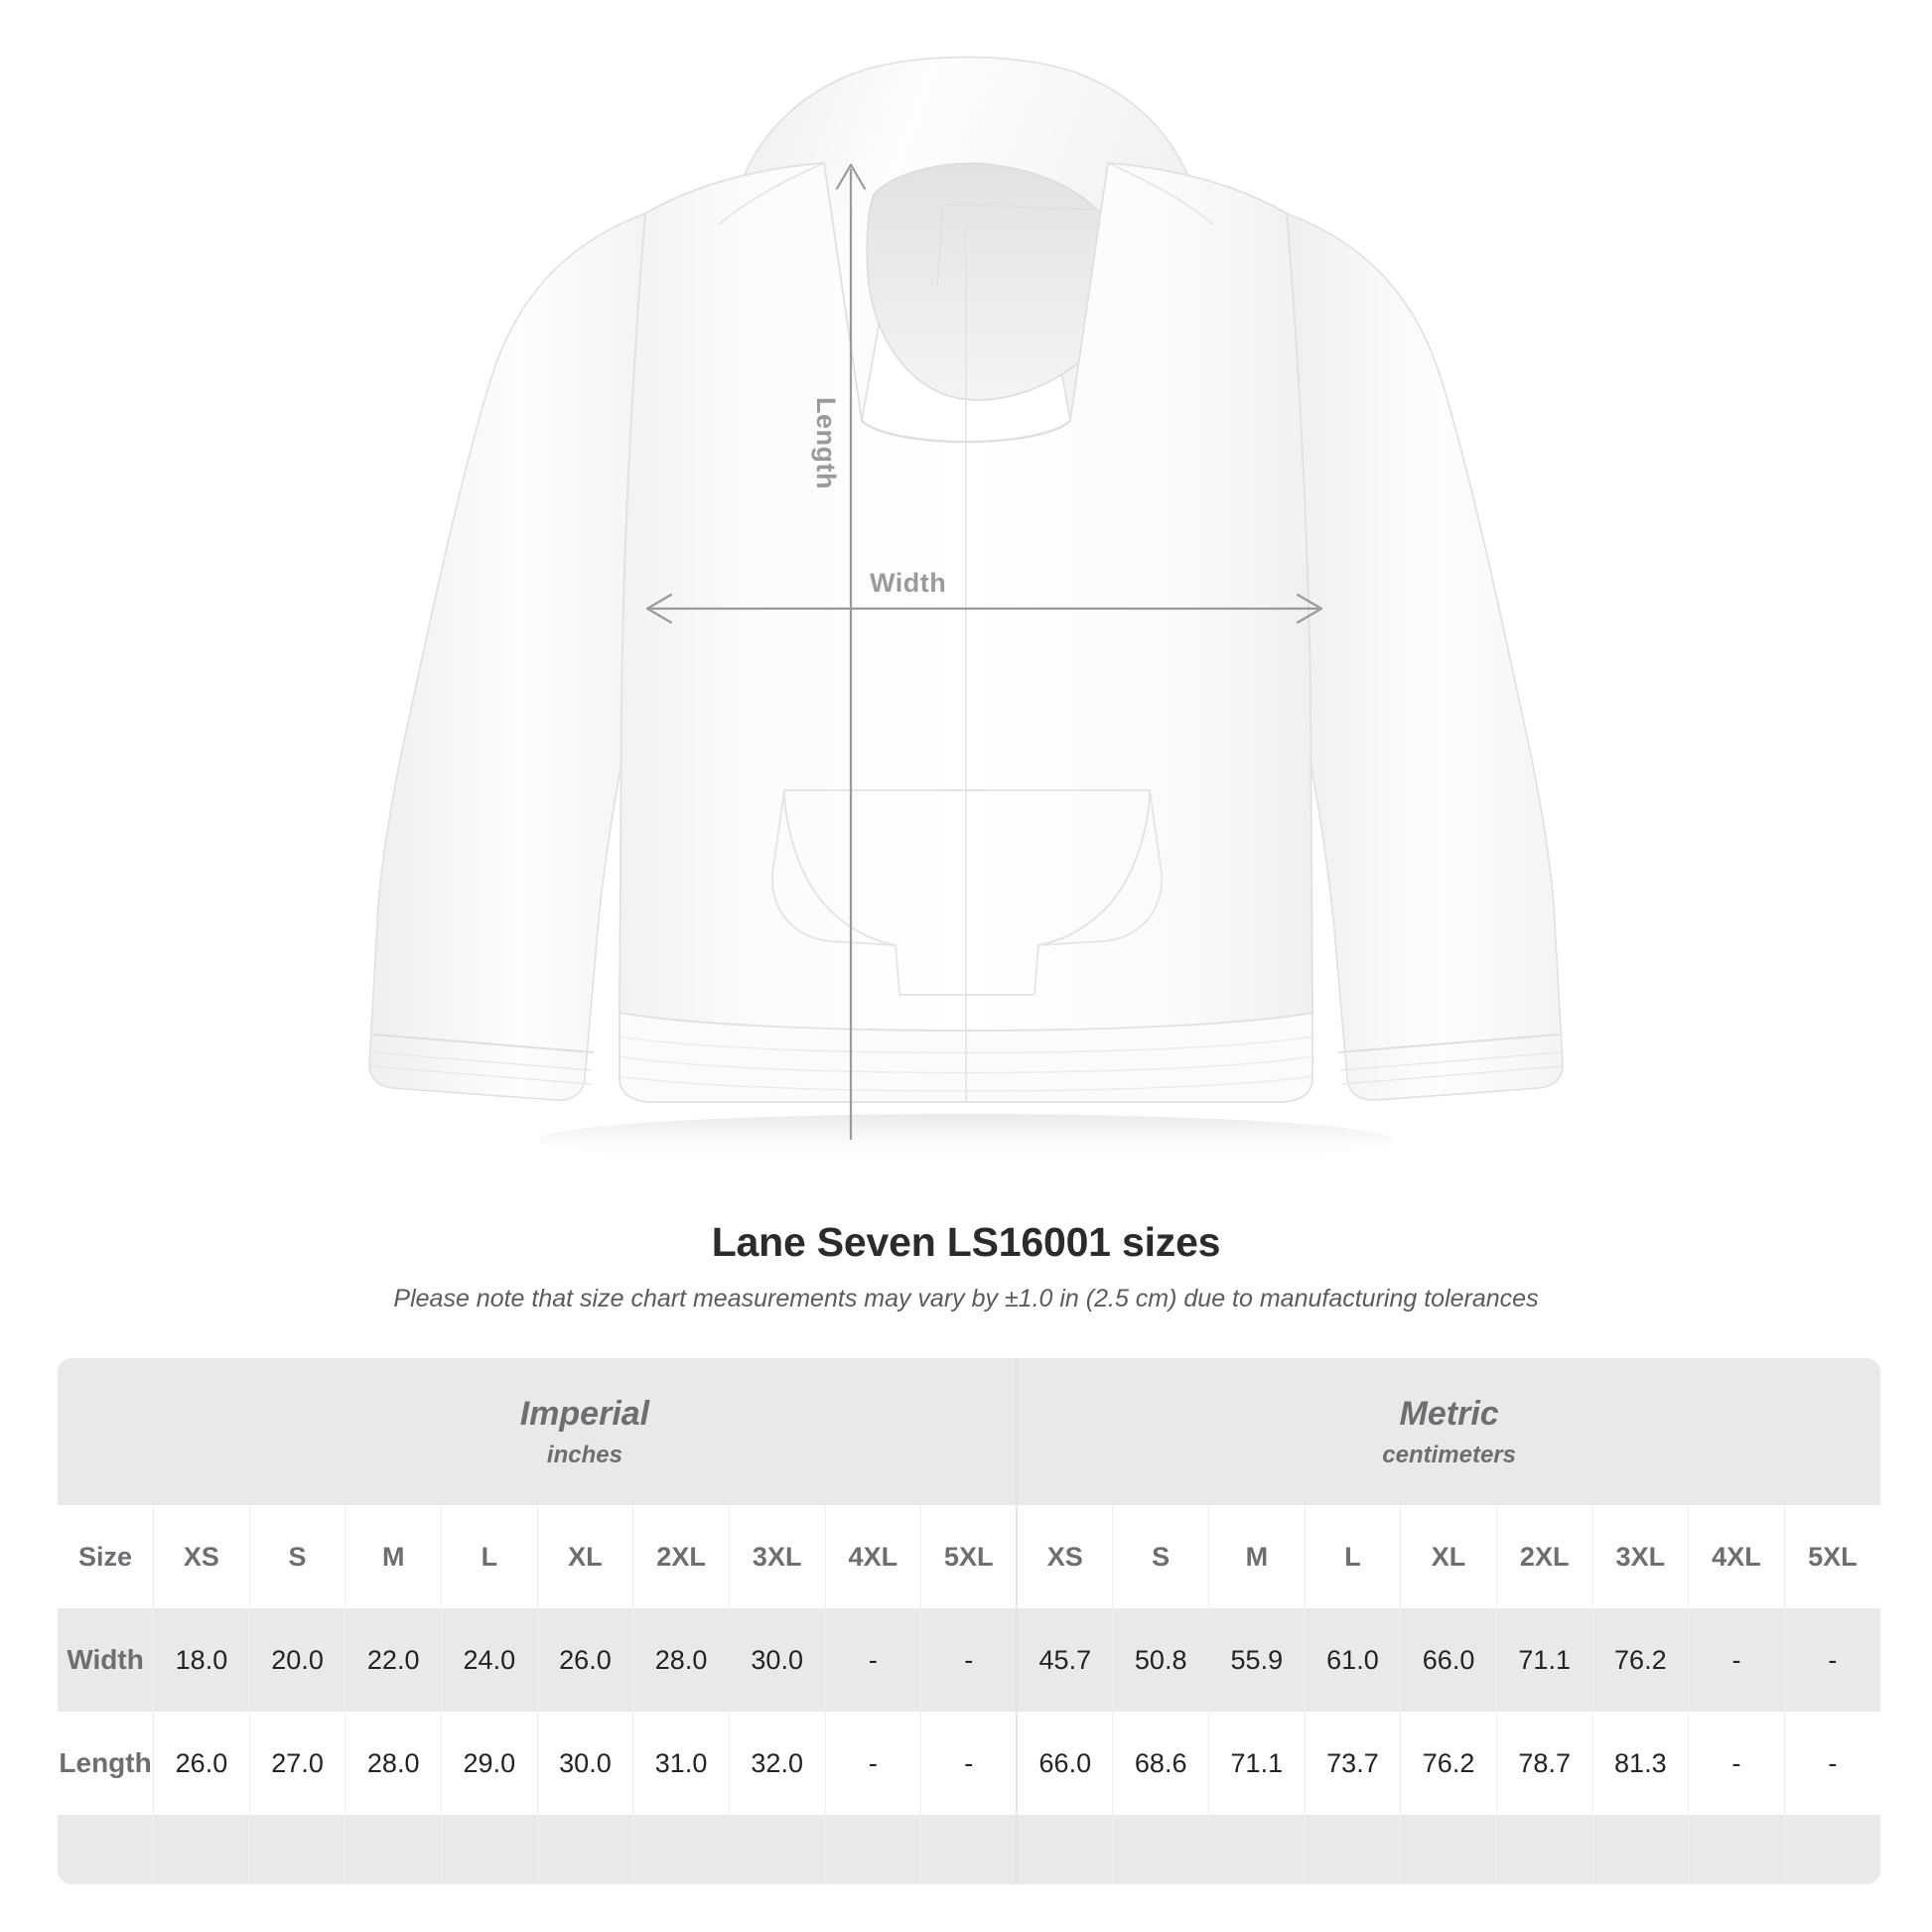  I want to click on unit-name-imperial: Imperial, so click(585, 1414).